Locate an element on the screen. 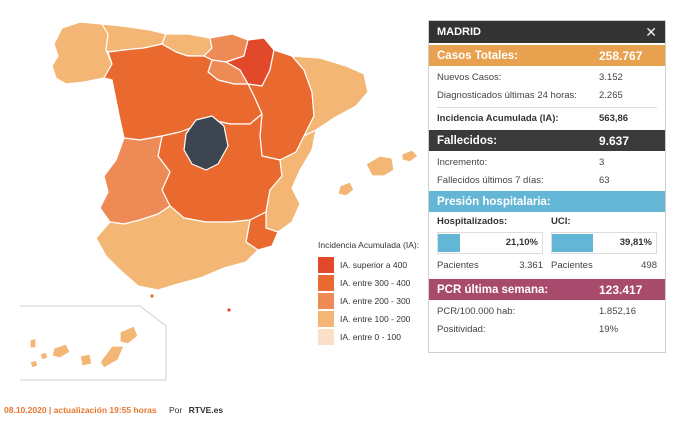 The image size is (680, 432). region-la-palma is located at coordinates (33, 343).